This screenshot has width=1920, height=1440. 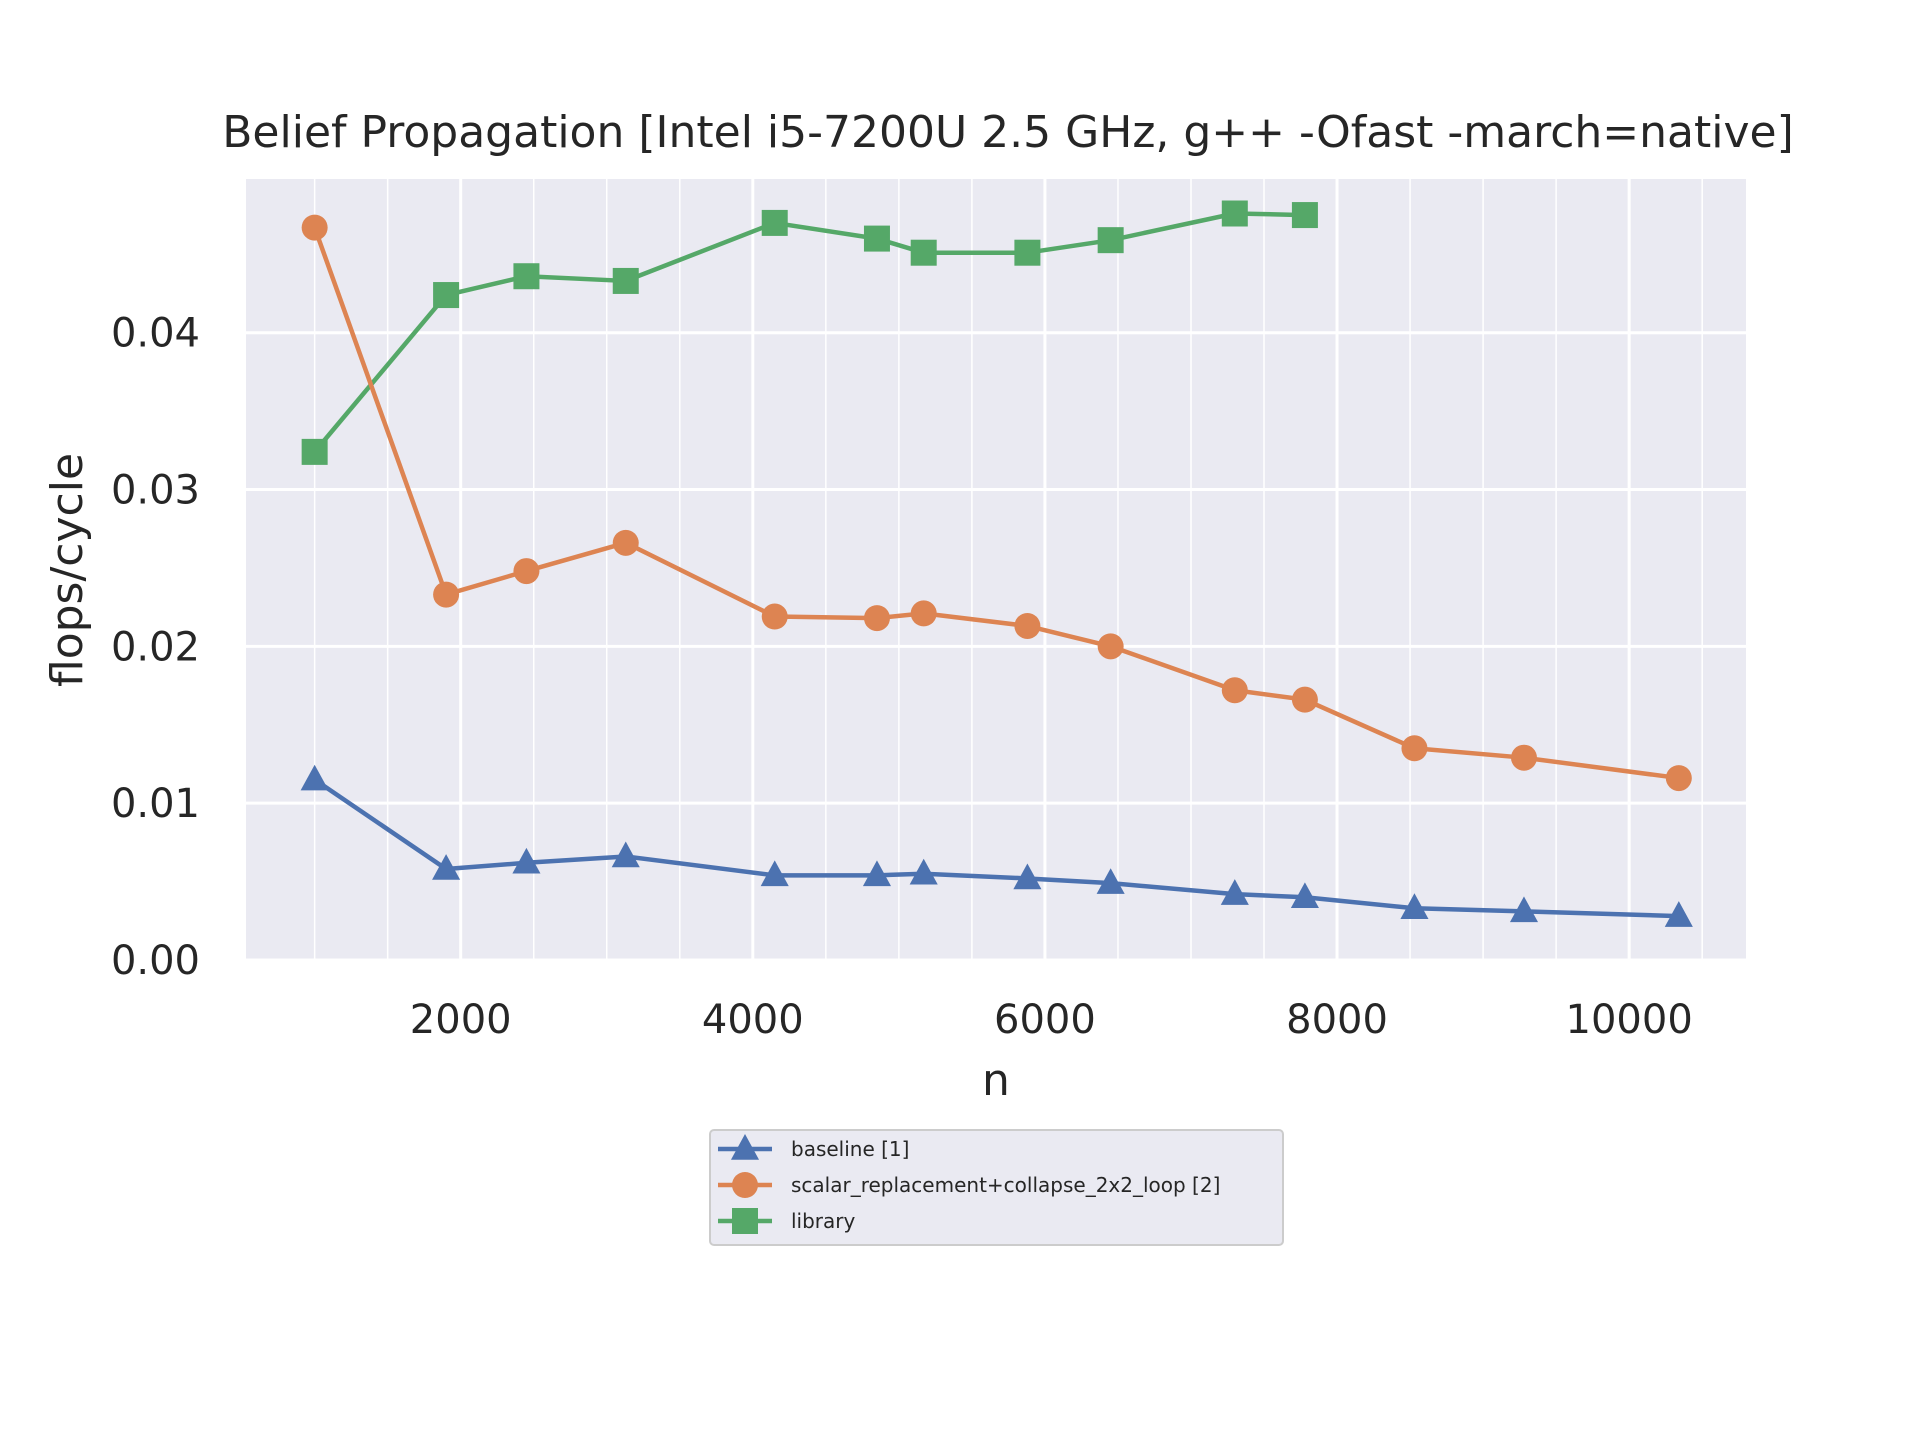 I want to click on y-axis-ticks: 0.00 0.01 0.02 0.03 0.04, so click(x=155, y=647).